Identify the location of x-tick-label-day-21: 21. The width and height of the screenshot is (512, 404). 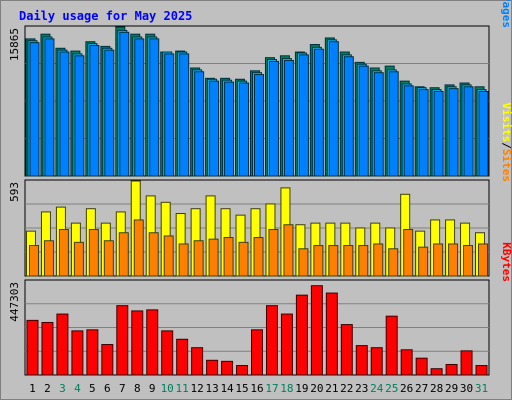
(331, 388).